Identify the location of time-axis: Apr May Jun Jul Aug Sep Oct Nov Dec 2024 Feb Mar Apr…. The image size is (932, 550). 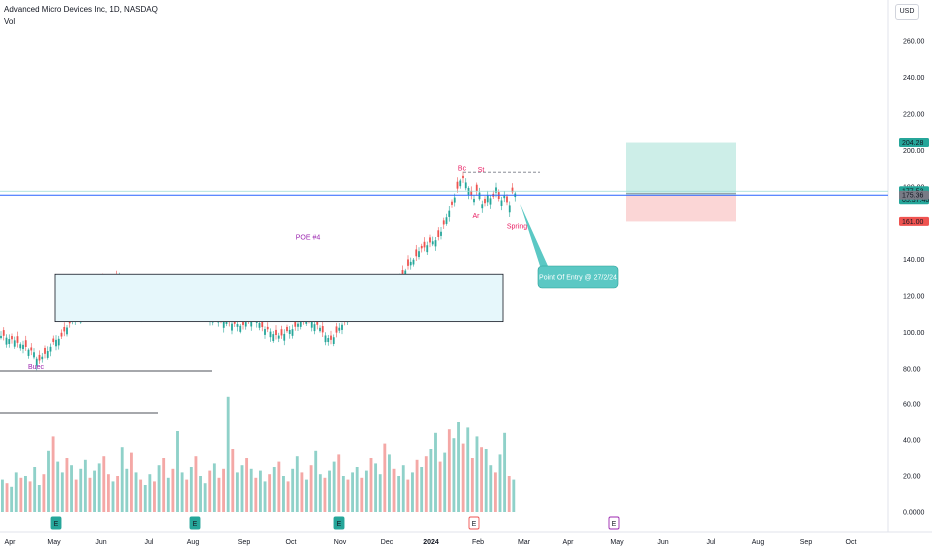
(431, 542).